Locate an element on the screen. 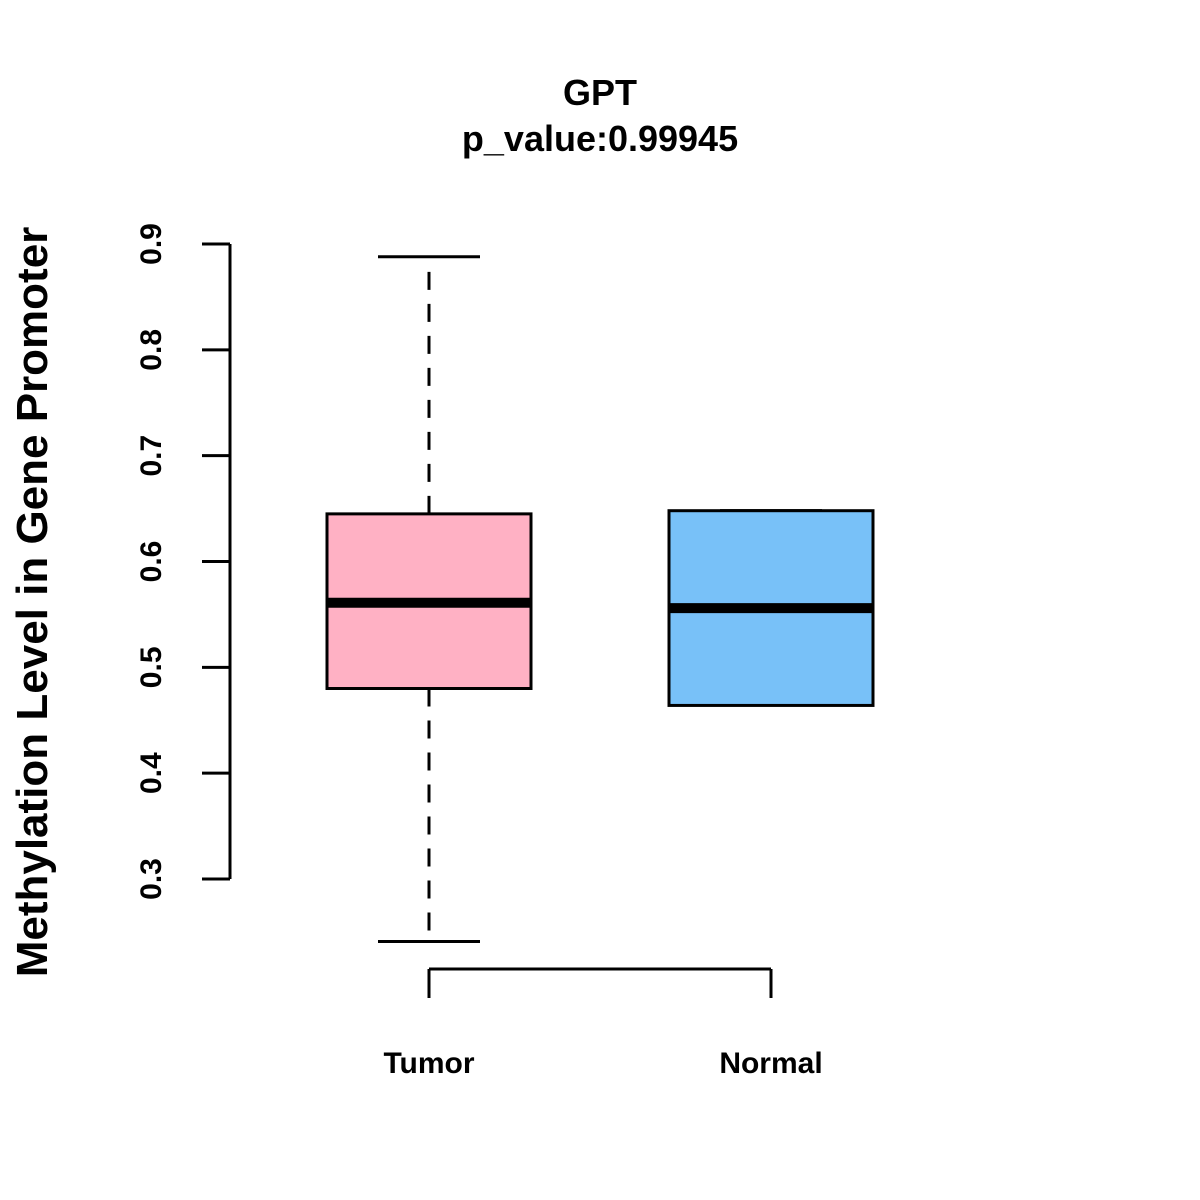  chart-title: GPT is located at coordinates (600, 92).